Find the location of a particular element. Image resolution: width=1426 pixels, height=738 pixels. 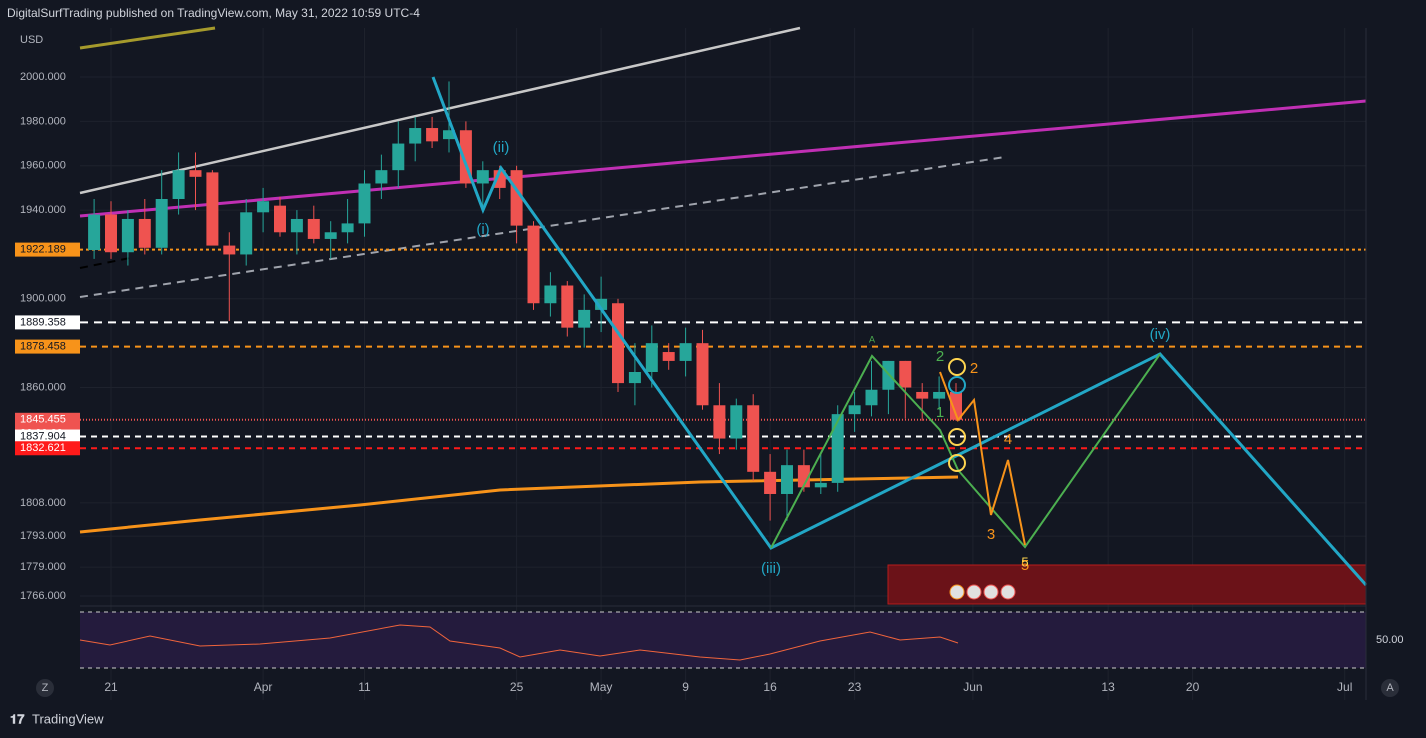

y-tick-label: 2000.000 is located at coordinates (43, 77).